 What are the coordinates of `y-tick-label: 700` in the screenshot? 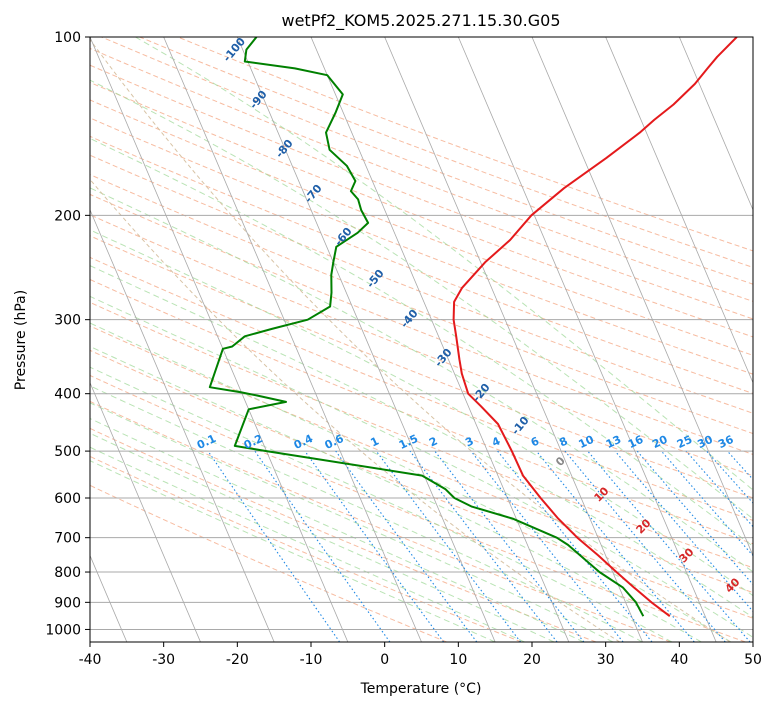 It's located at (67, 539).